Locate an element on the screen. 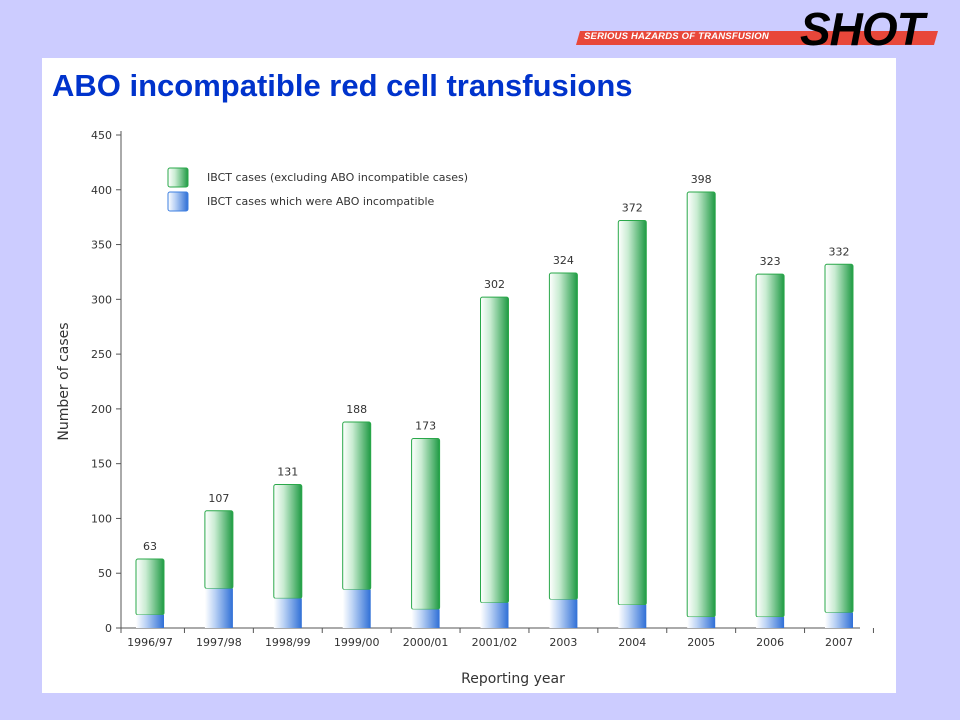  legend-label-abo: IBCT cases which were ABO incompatible is located at coordinates (321, 201).